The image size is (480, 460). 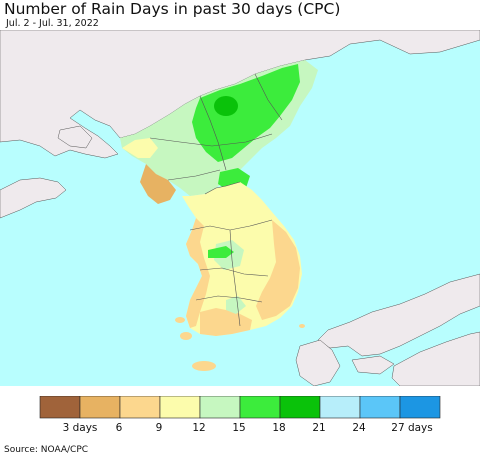 What do you see at coordinates (80, 428) in the screenshot?
I see `legend-tick-label: 3 days` at bounding box center [80, 428].